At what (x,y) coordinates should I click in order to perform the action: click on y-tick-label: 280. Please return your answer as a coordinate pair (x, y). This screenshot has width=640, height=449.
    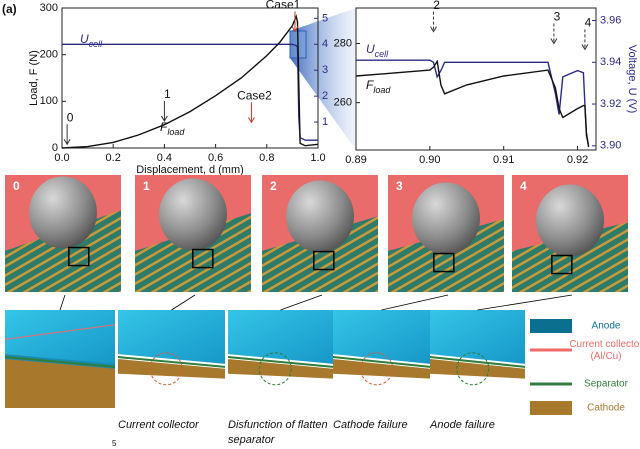
    Looking at the image, I should click on (343, 43).